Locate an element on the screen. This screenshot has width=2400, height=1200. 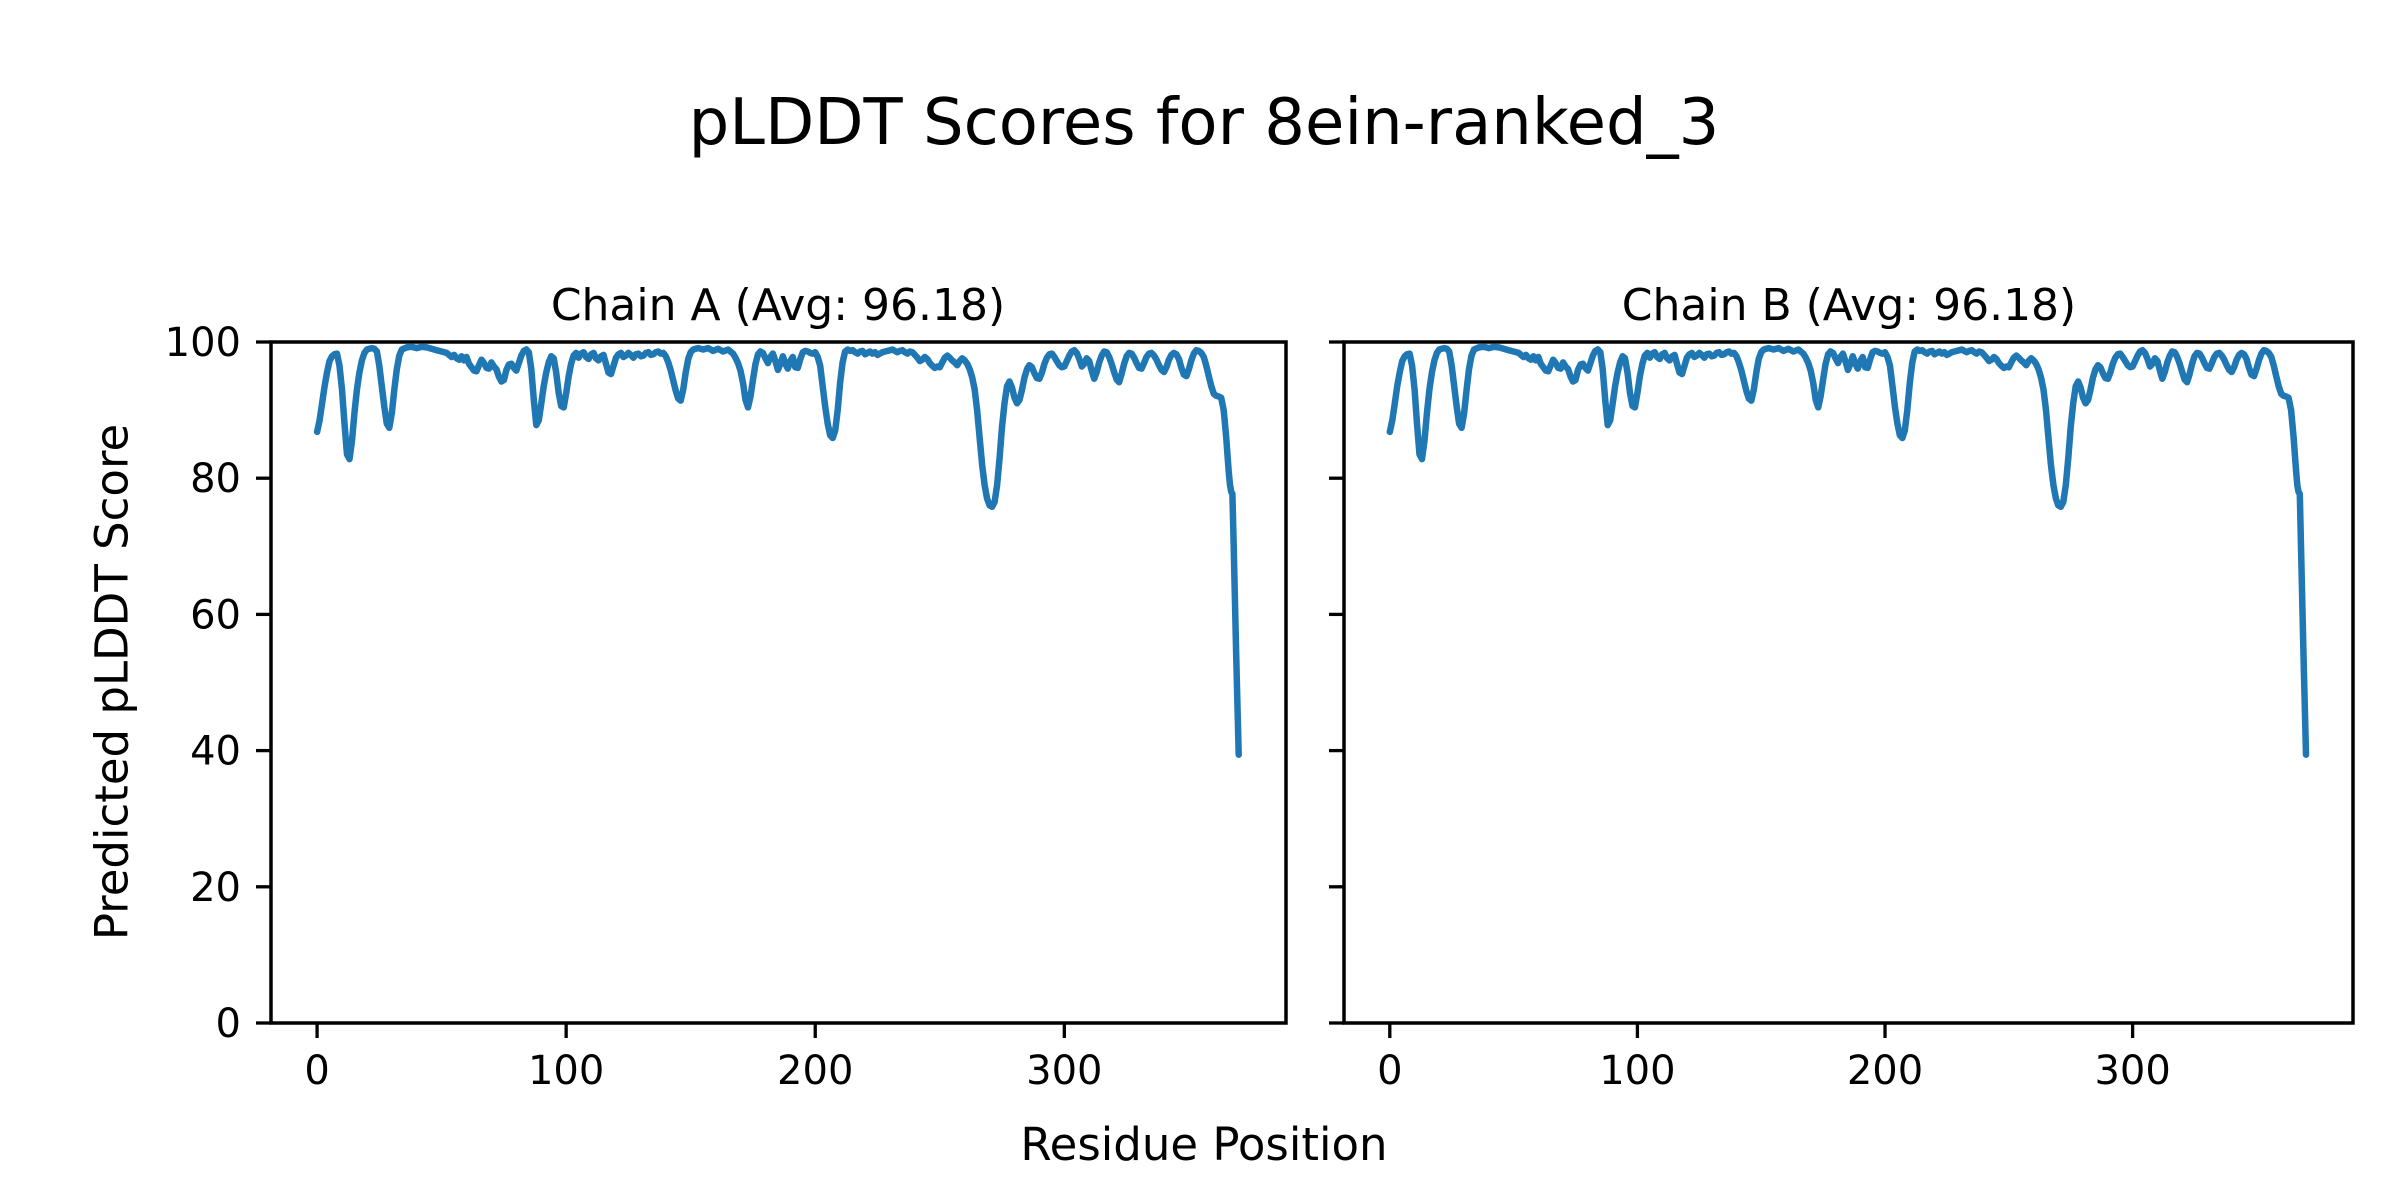
x-tick-label-chain-a: 200 is located at coordinates (815, 1071).